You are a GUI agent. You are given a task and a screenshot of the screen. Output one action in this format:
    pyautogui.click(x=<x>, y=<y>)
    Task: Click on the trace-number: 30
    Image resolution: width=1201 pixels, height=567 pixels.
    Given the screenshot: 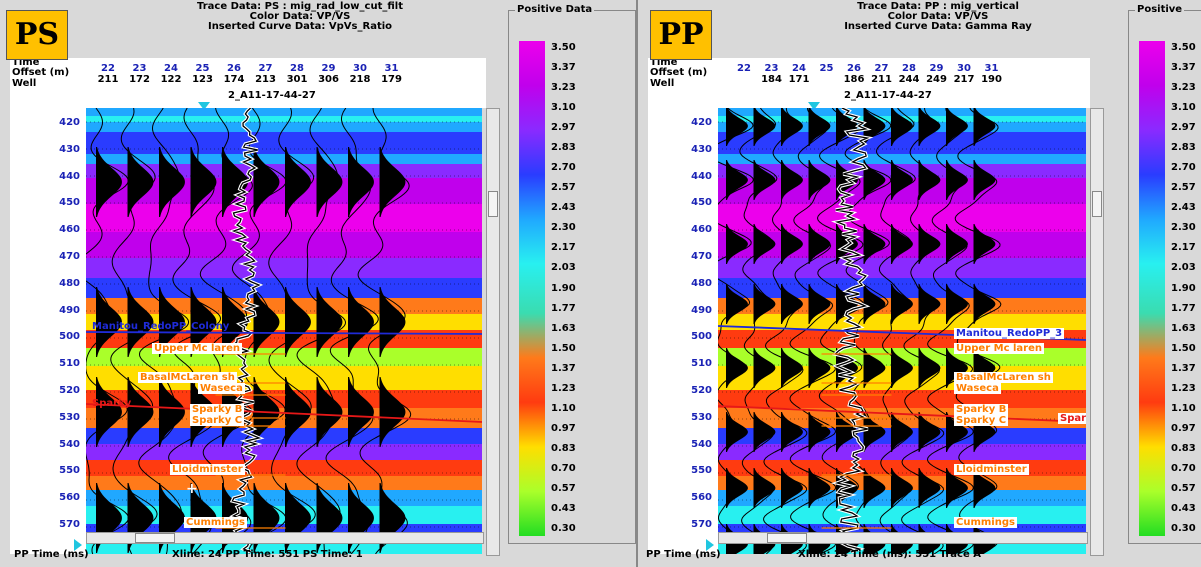 What is the action you would take?
    pyautogui.click(x=964, y=68)
    